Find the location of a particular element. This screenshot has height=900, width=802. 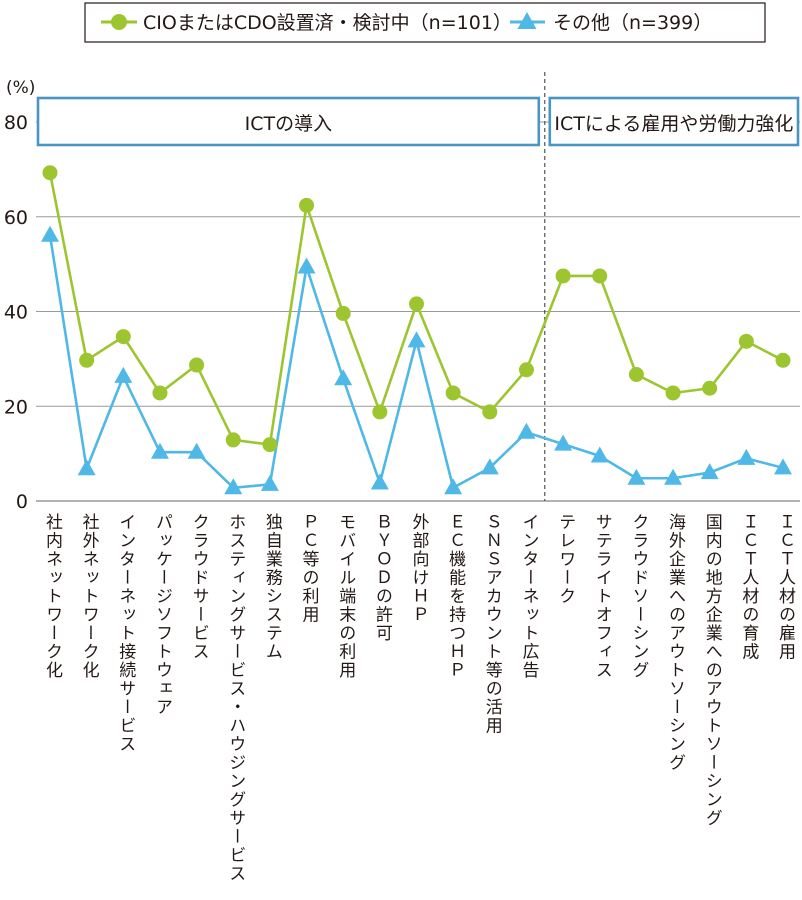

x-category-label: テレワーク is located at coordinates (565, 559).